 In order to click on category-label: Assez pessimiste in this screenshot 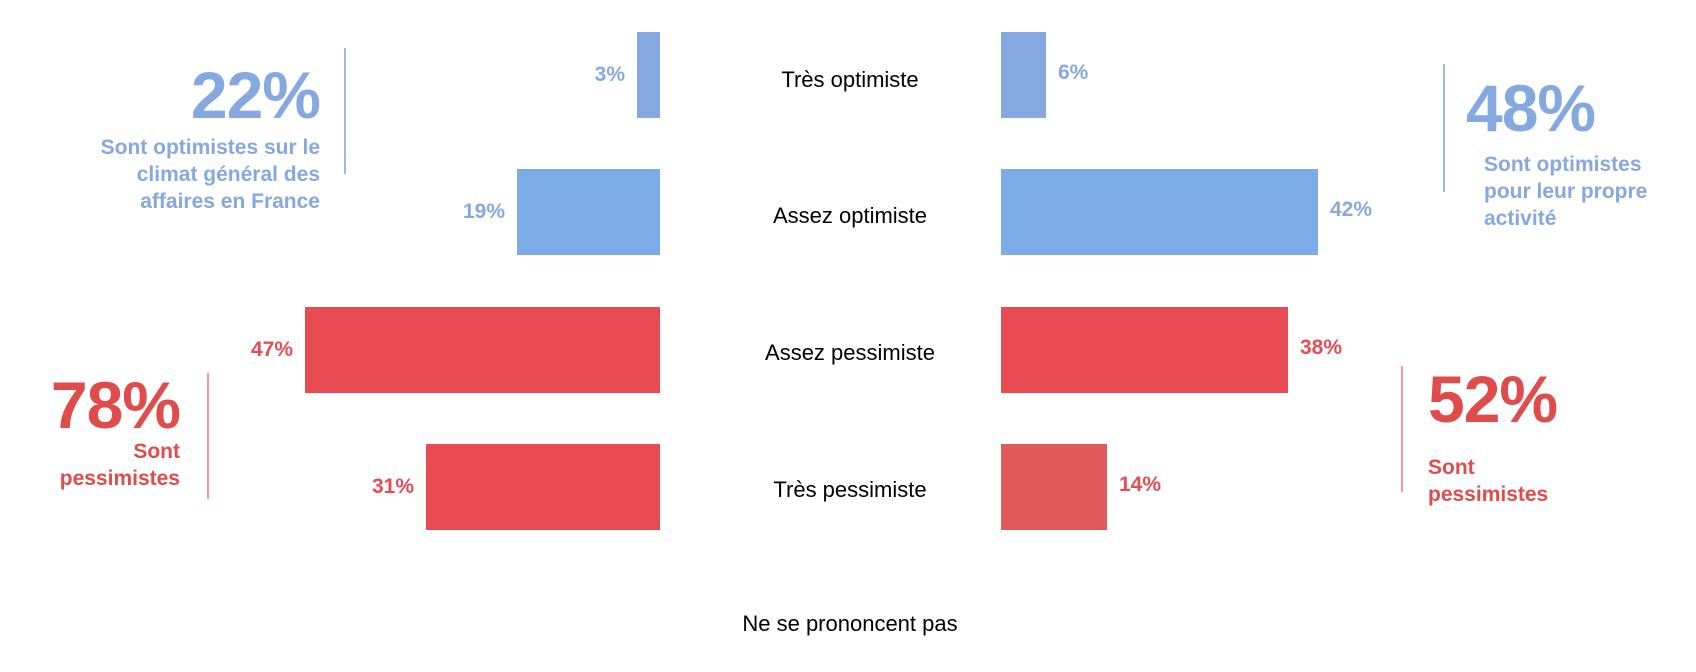, I will do `click(850, 352)`.